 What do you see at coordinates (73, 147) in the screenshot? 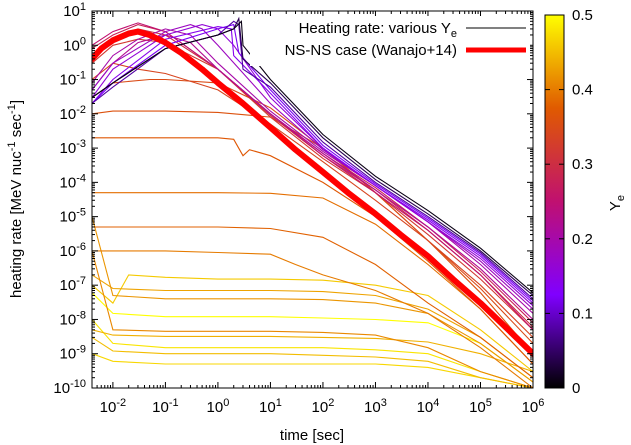
I see `y-tick-label: 10⁻³` at bounding box center [73, 147].